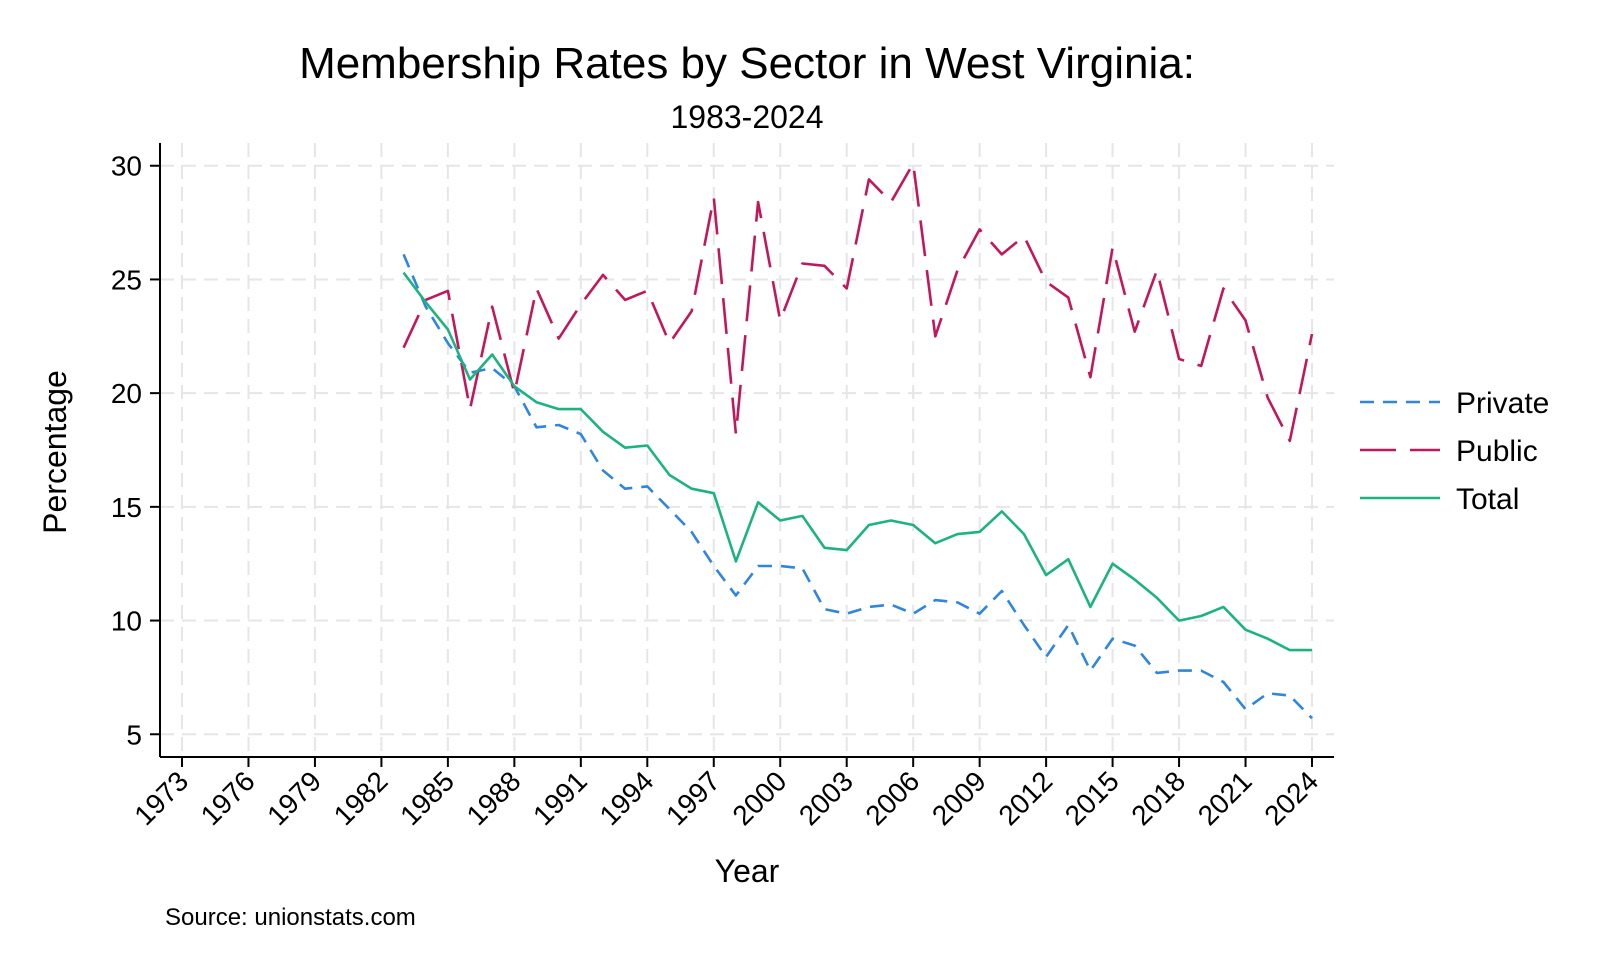  Describe the element at coordinates (1291, 798) in the screenshot. I see `x-tick-label: 2024` at that location.